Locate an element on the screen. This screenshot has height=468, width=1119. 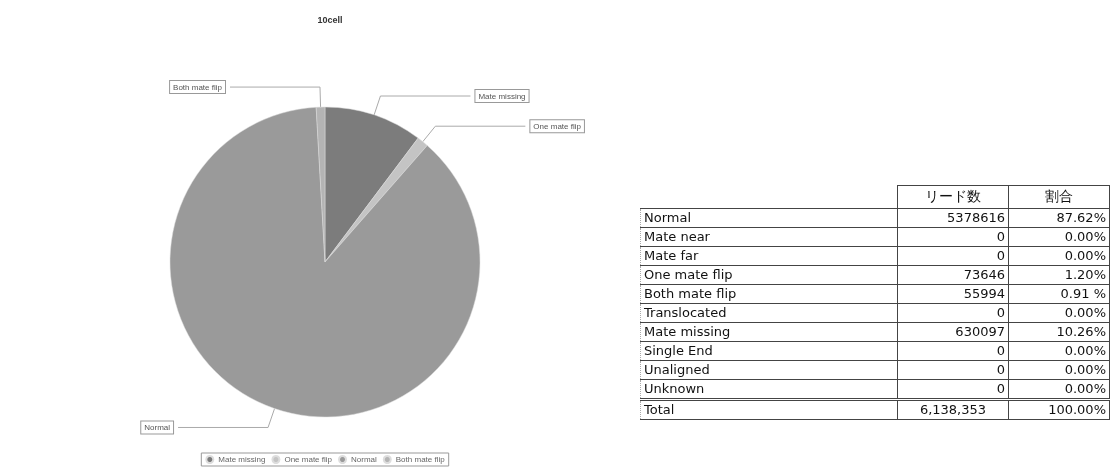
text: Total is located at coordinates (769, 409).